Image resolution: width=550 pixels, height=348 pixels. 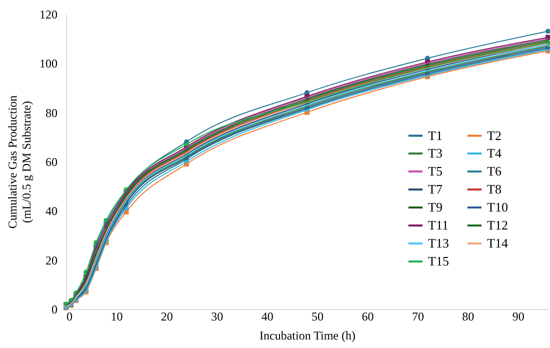 I want to click on y-tick-label: 80, so click(x=52, y=113).